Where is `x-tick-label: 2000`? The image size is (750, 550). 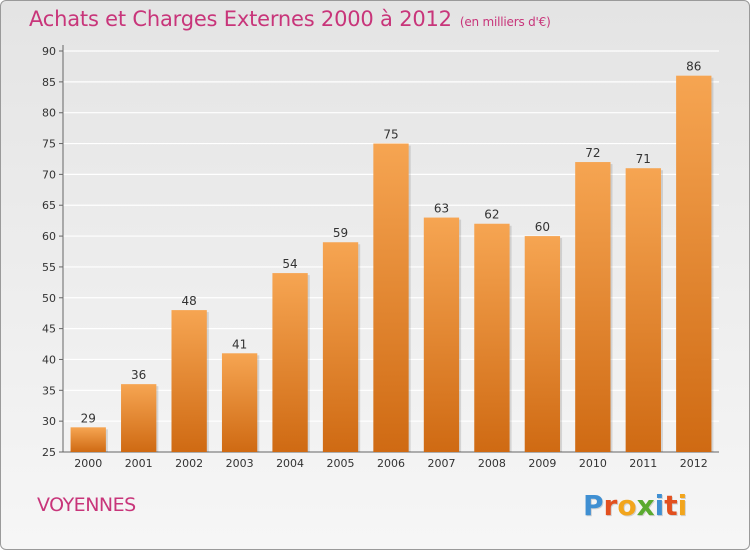 x-tick-label: 2000 is located at coordinates (88, 463).